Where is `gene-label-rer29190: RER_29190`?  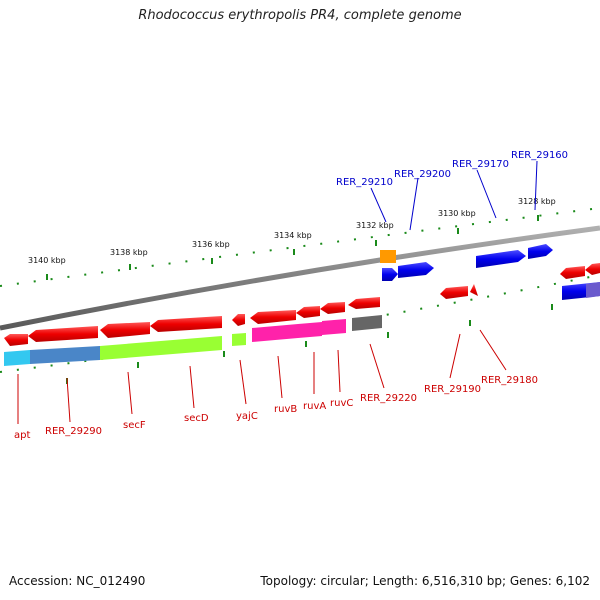 gene-label-rer29190: RER_29190 is located at coordinates (452, 389).